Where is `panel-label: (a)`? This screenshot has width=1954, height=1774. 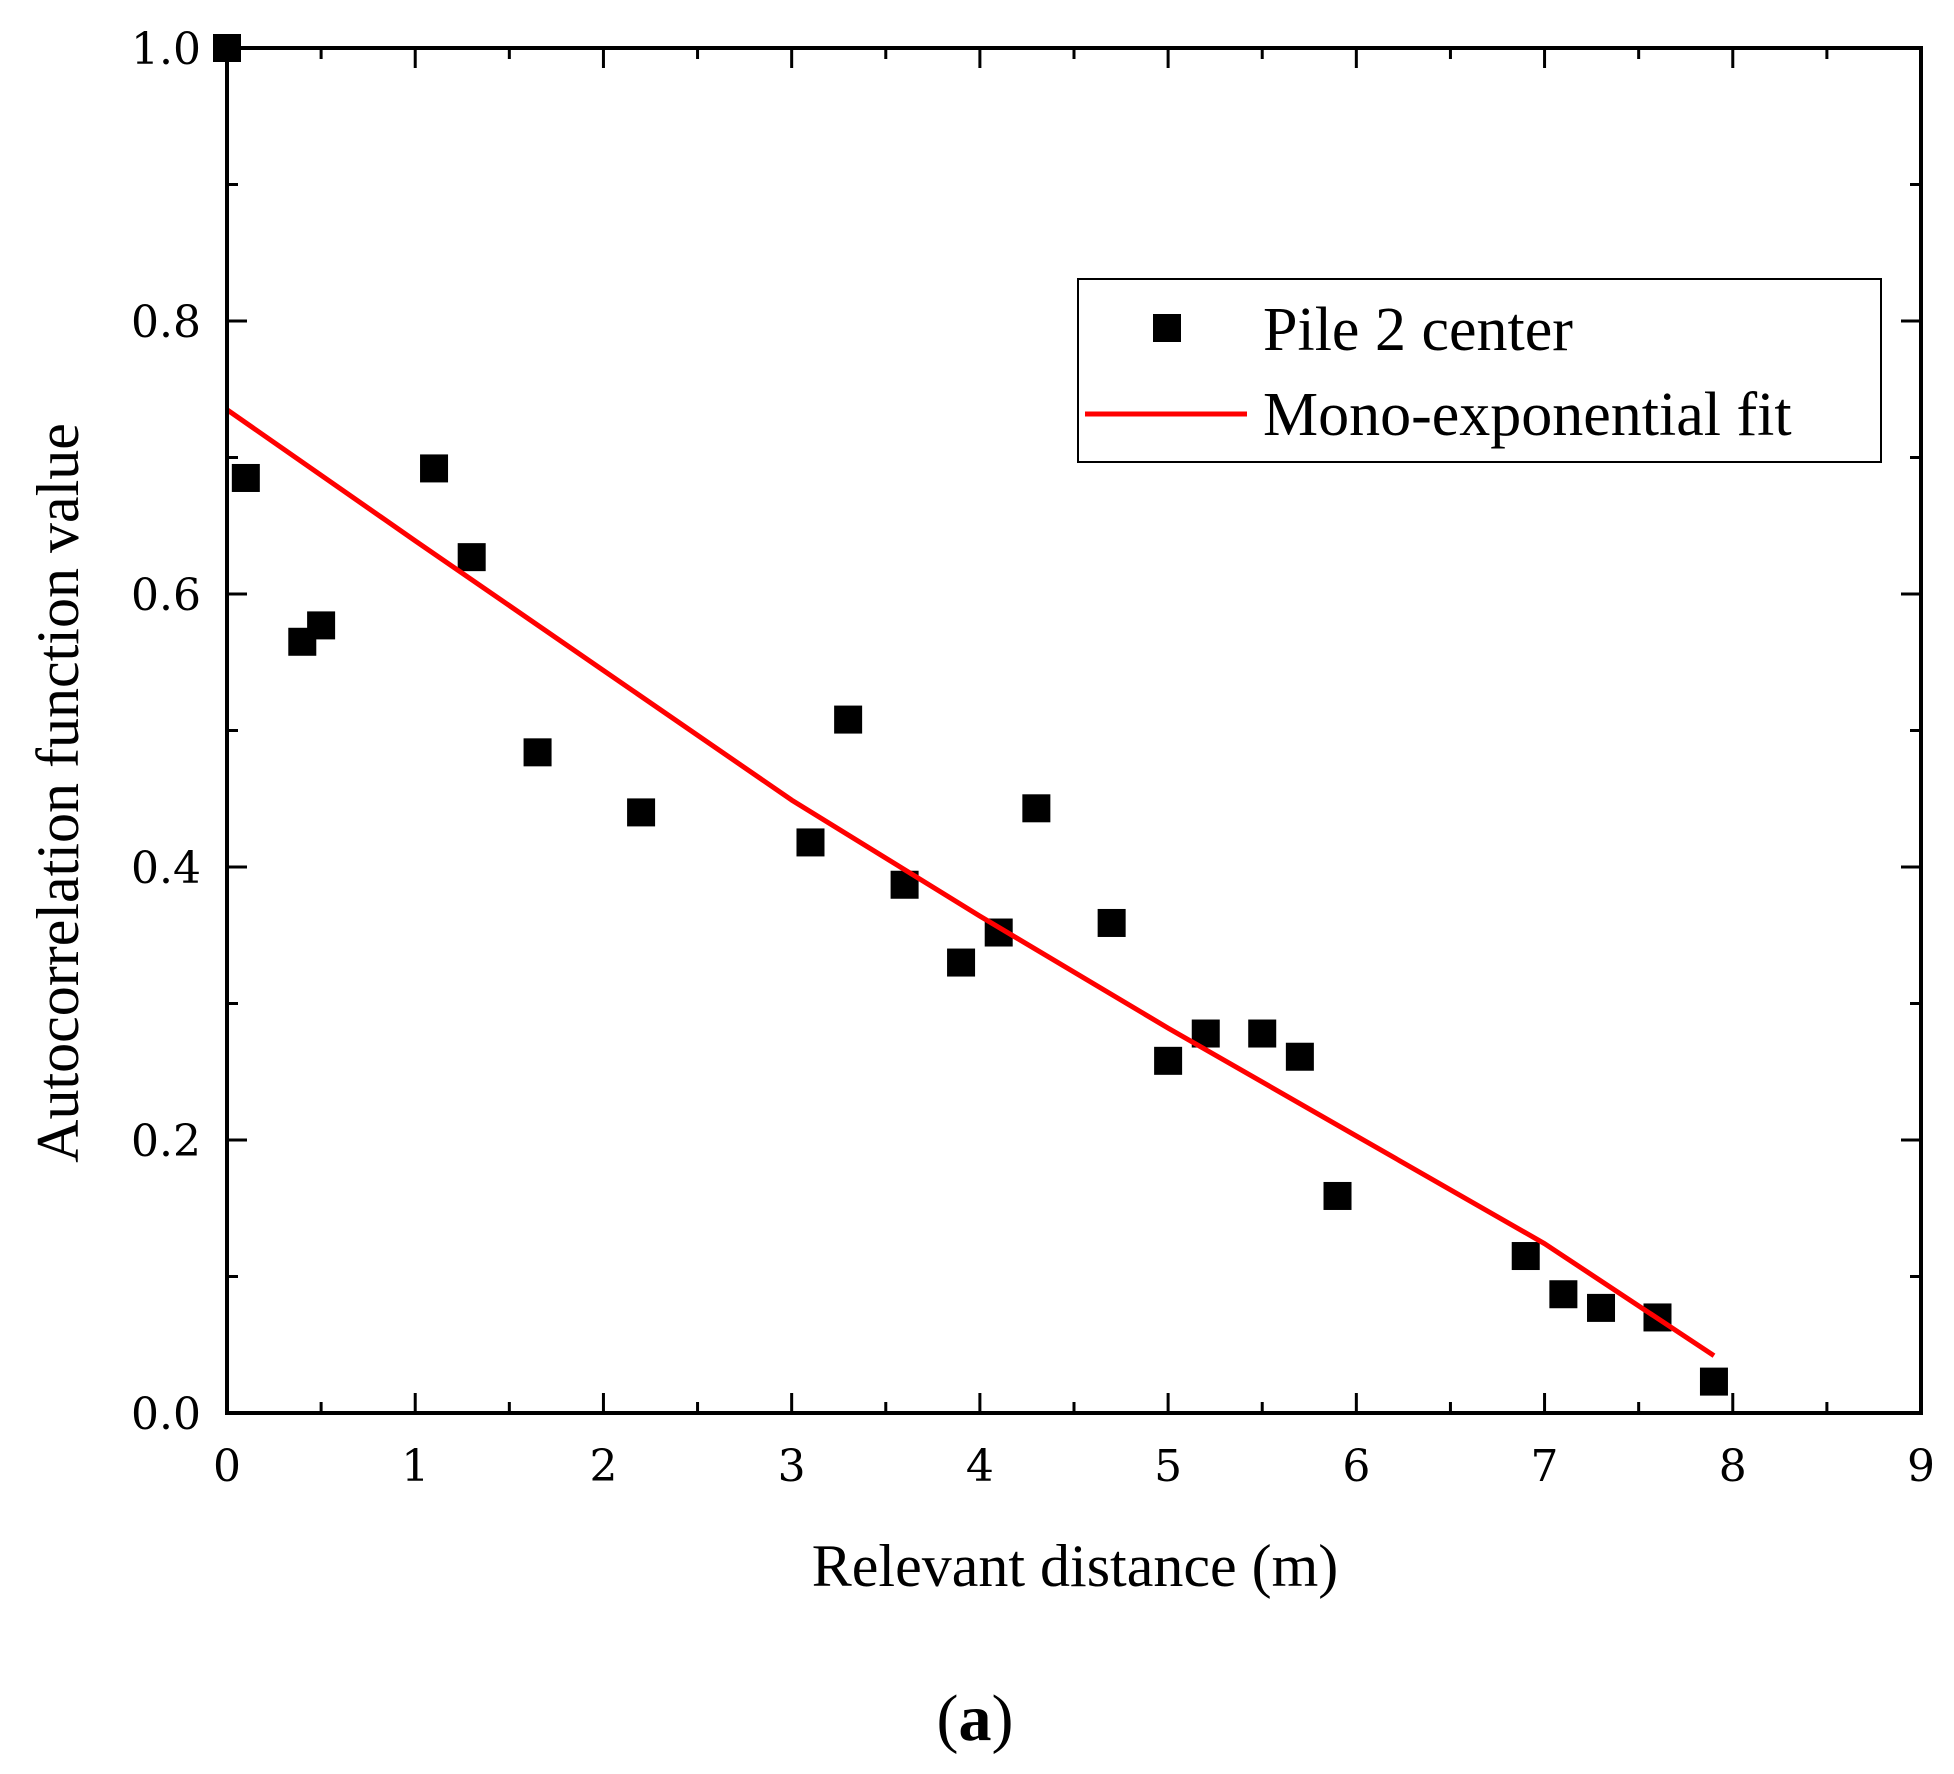 panel-label: (a) is located at coordinates (975, 1718).